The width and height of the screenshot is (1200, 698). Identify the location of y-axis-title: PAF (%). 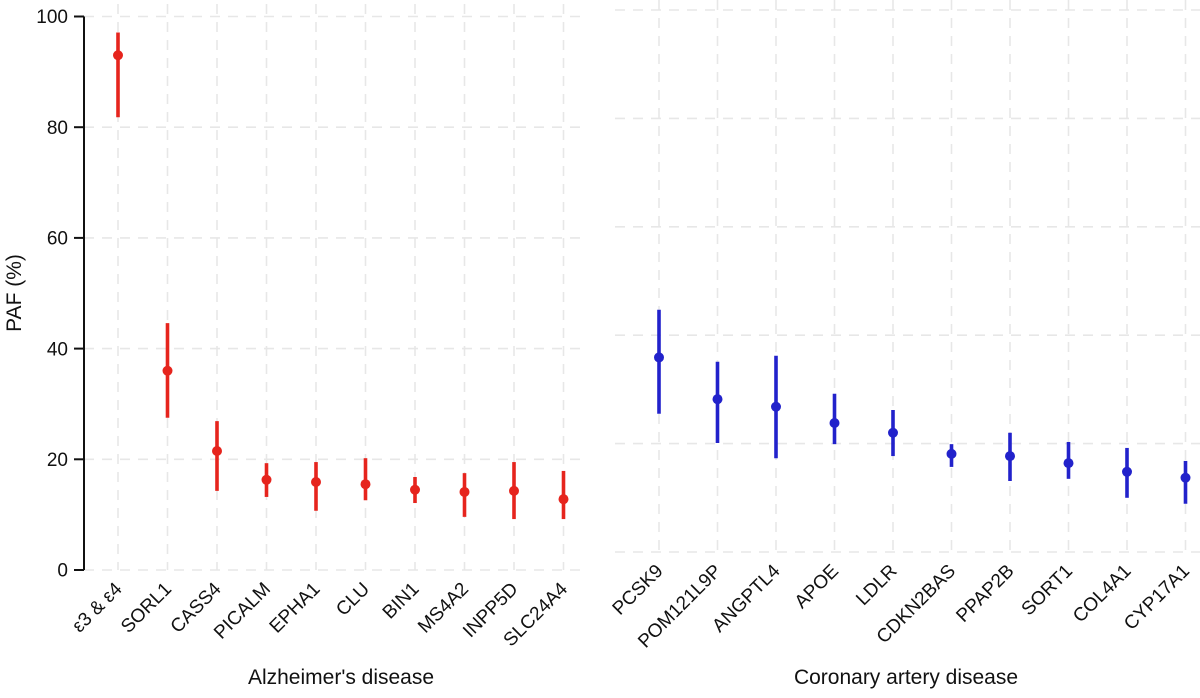
(14, 293).